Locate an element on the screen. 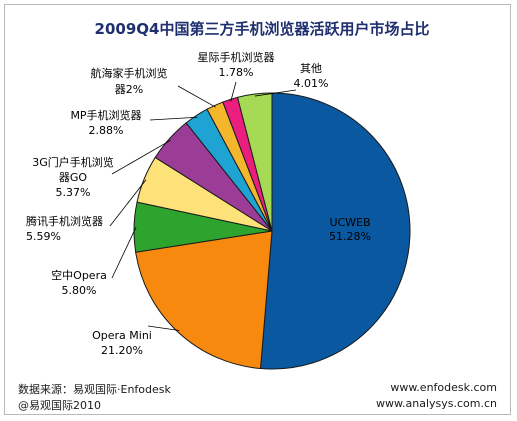 Image resolution: width=517 pixels, height=421 pixels. label-mp-value: 2.88% is located at coordinates (106, 130).